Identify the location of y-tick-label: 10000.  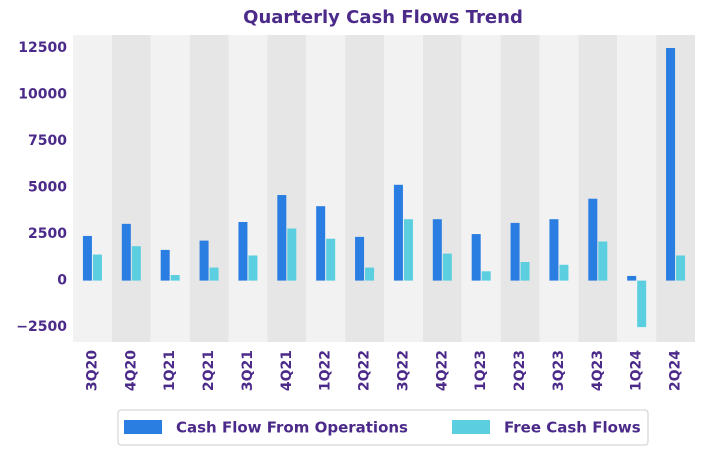
(42, 95).